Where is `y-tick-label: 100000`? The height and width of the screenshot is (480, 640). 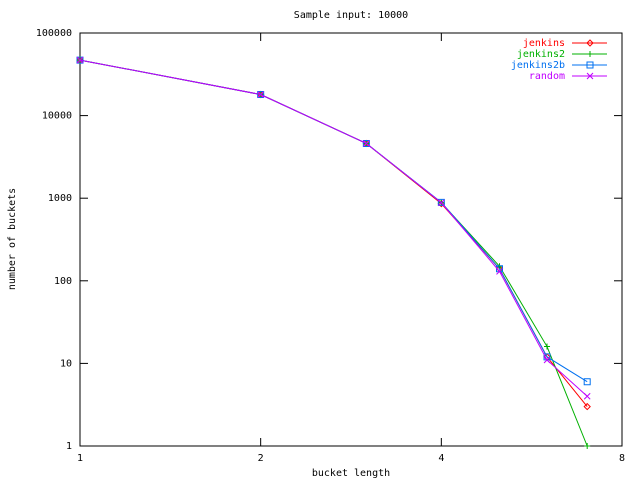
y-tick-label: 100000 is located at coordinates (54, 33).